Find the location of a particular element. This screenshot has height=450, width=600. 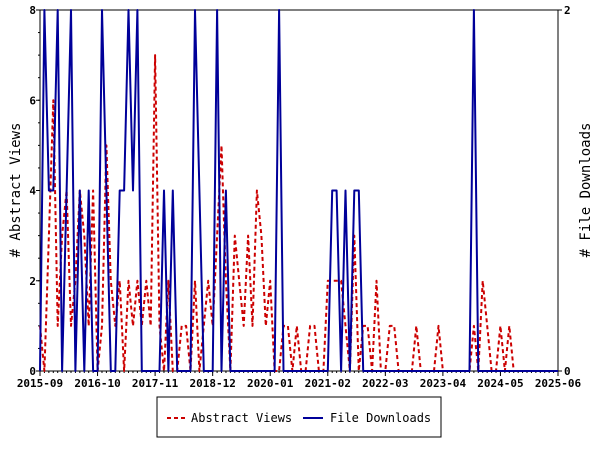

x-tick-label: 2020-01 is located at coordinates (270, 383).